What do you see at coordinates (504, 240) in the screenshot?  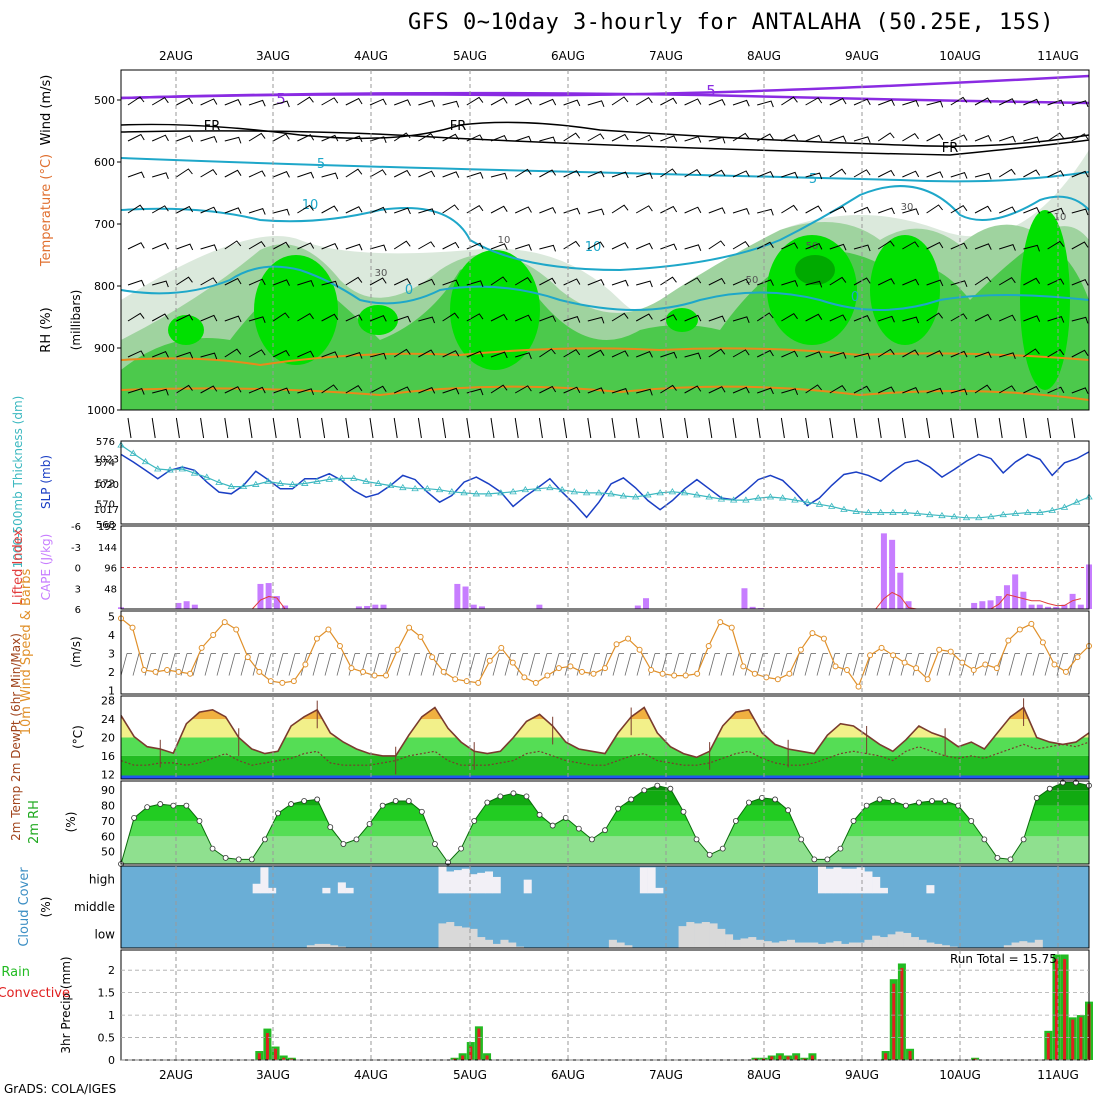 I see `contour-label: 10` at bounding box center [504, 240].